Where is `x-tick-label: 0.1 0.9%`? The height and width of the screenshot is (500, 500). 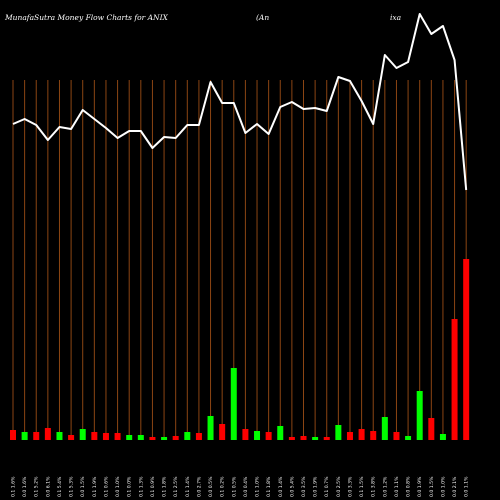
x-tick-label: 0.1 0.9% is located at coordinates (153, 486).